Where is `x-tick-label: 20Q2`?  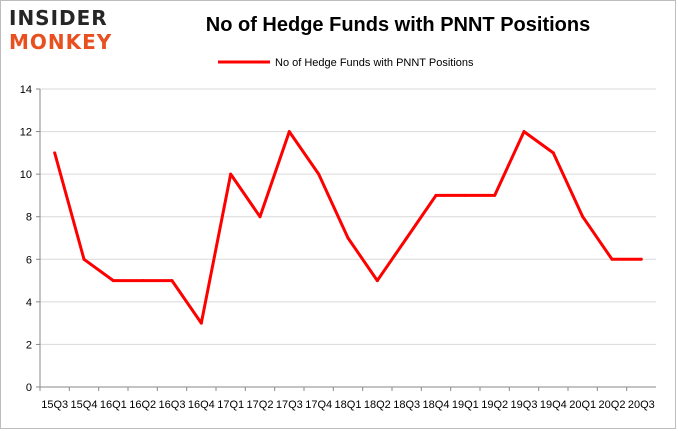
x-tick-label: 20Q2 is located at coordinates (612, 405).